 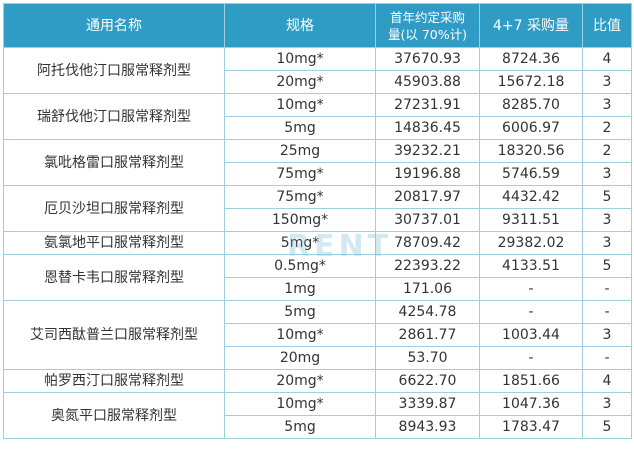 What do you see at coordinates (427, 358) in the screenshot?
I see `annual-volume-cell: 53.70` at bounding box center [427, 358].